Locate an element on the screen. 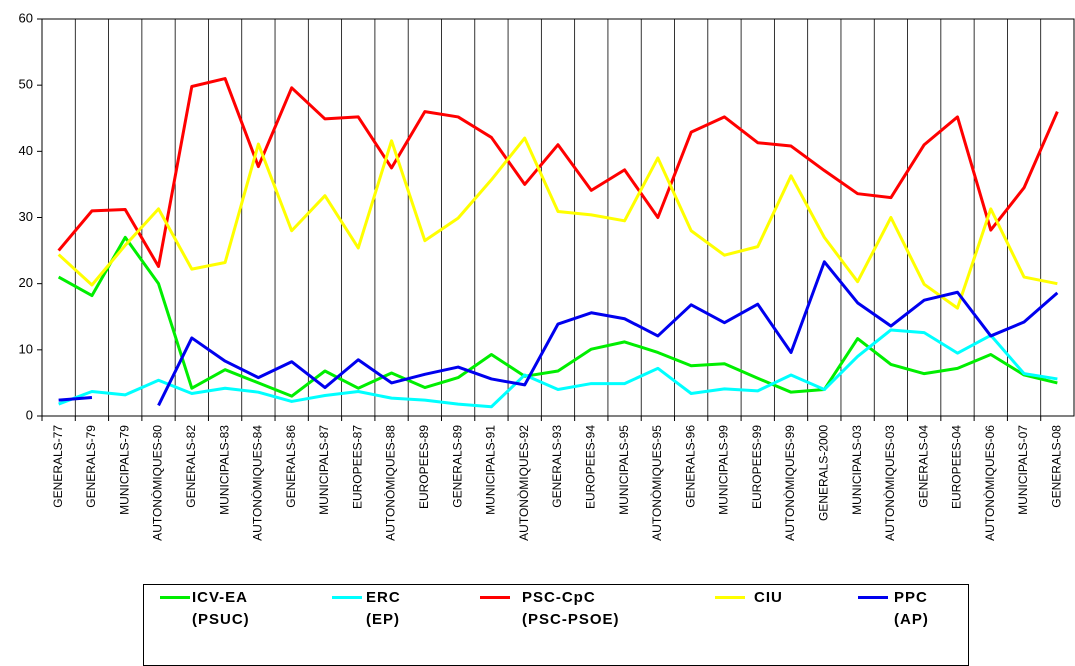 The height and width of the screenshot is (666, 1075). legend-label: ICV-EA (PSUC) is located at coordinates (221, 608).